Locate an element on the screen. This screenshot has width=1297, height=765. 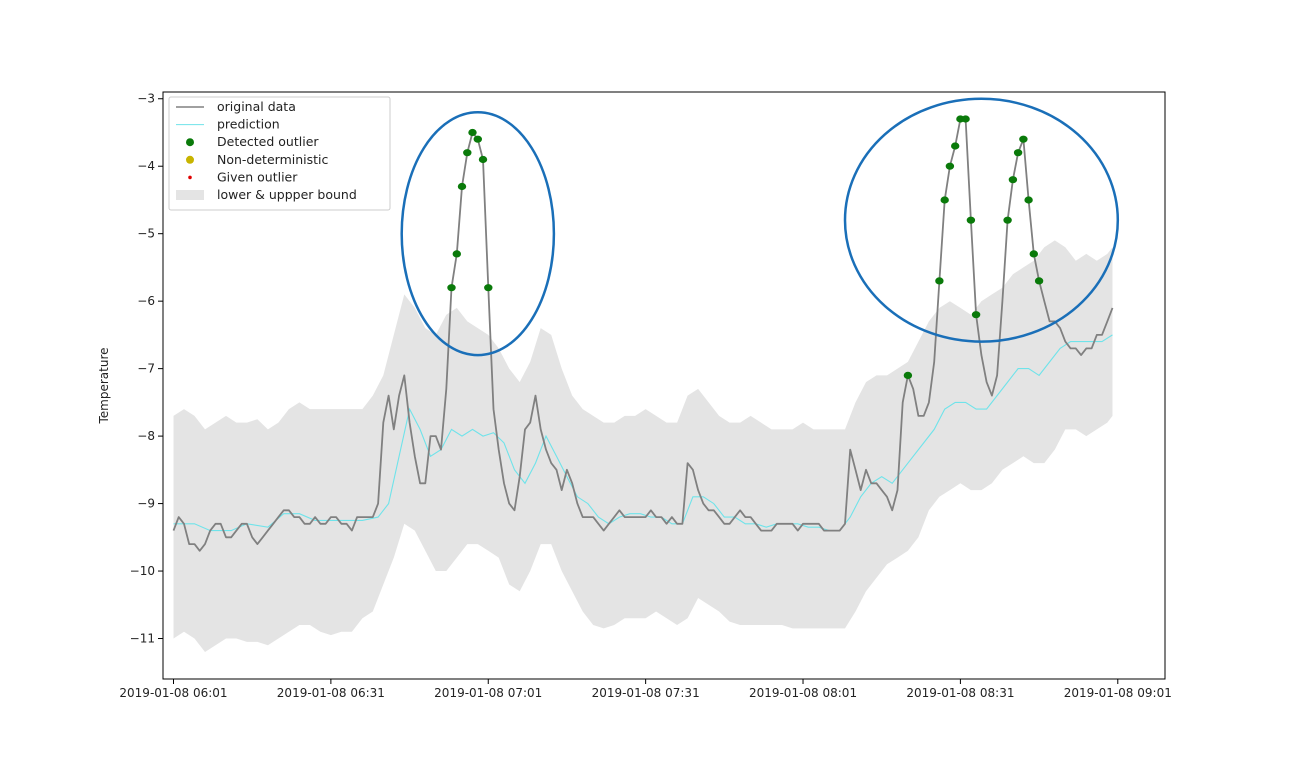
legend-swatch-detected is located at coordinates (190, 142).